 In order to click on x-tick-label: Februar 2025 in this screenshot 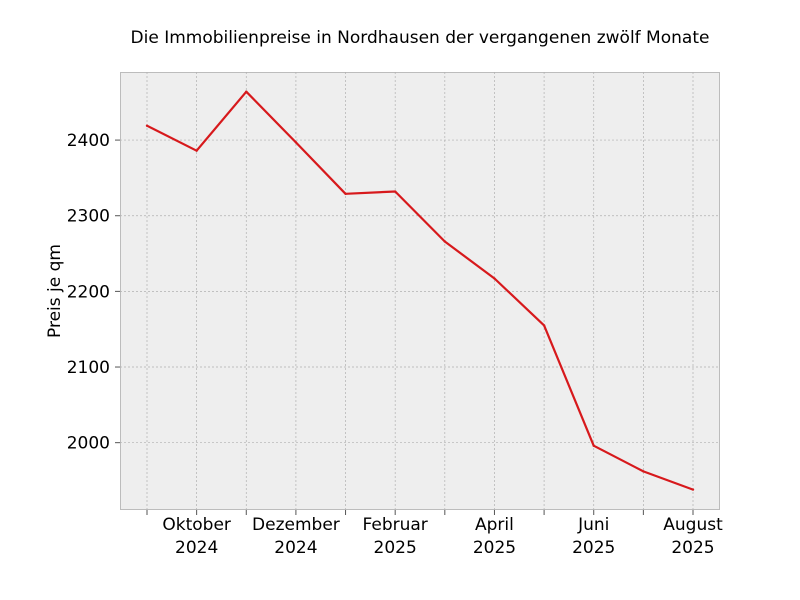, I will do `click(395, 536)`.